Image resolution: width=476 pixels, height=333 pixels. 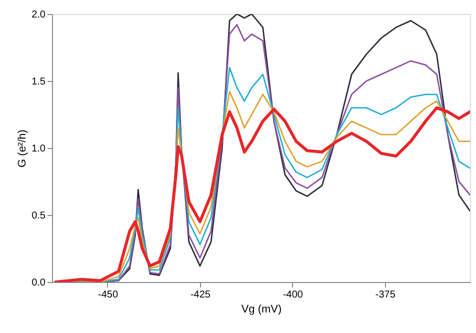 What do you see at coordinates (261, 310) in the screenshot?
I see `x-axis-title: Vg (mV)` at bounding box center [261, 310].